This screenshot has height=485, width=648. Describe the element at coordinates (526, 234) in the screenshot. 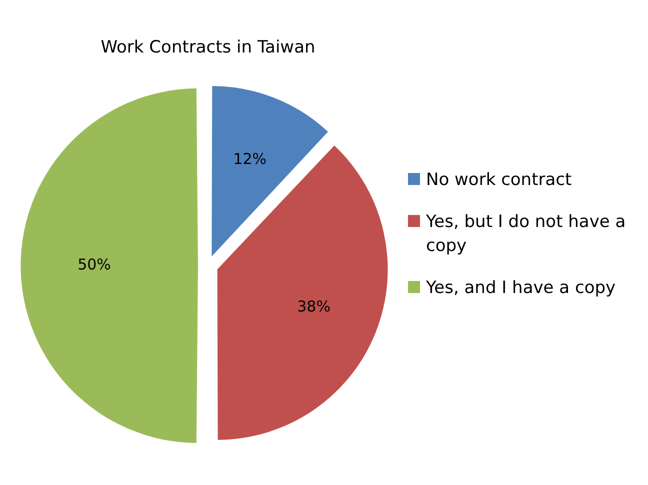

I see `legend-label: Yes, but I do not have a copy` at that location.